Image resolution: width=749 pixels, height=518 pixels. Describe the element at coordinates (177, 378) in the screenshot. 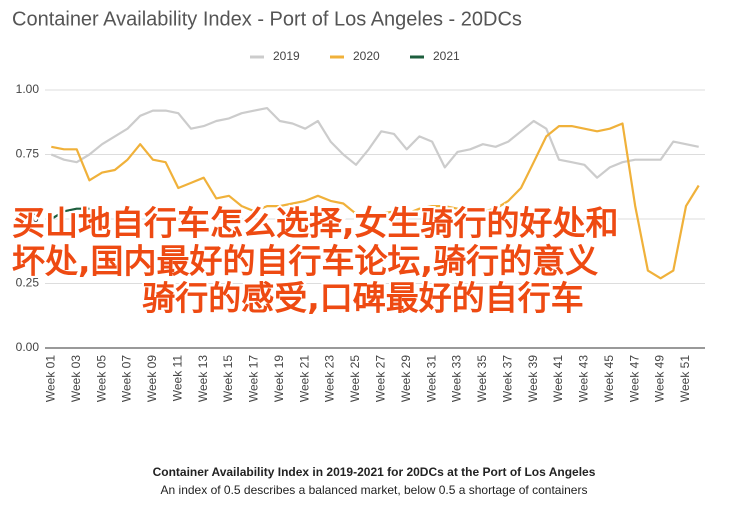

I see `x-tick-label: Week 11` at that location.